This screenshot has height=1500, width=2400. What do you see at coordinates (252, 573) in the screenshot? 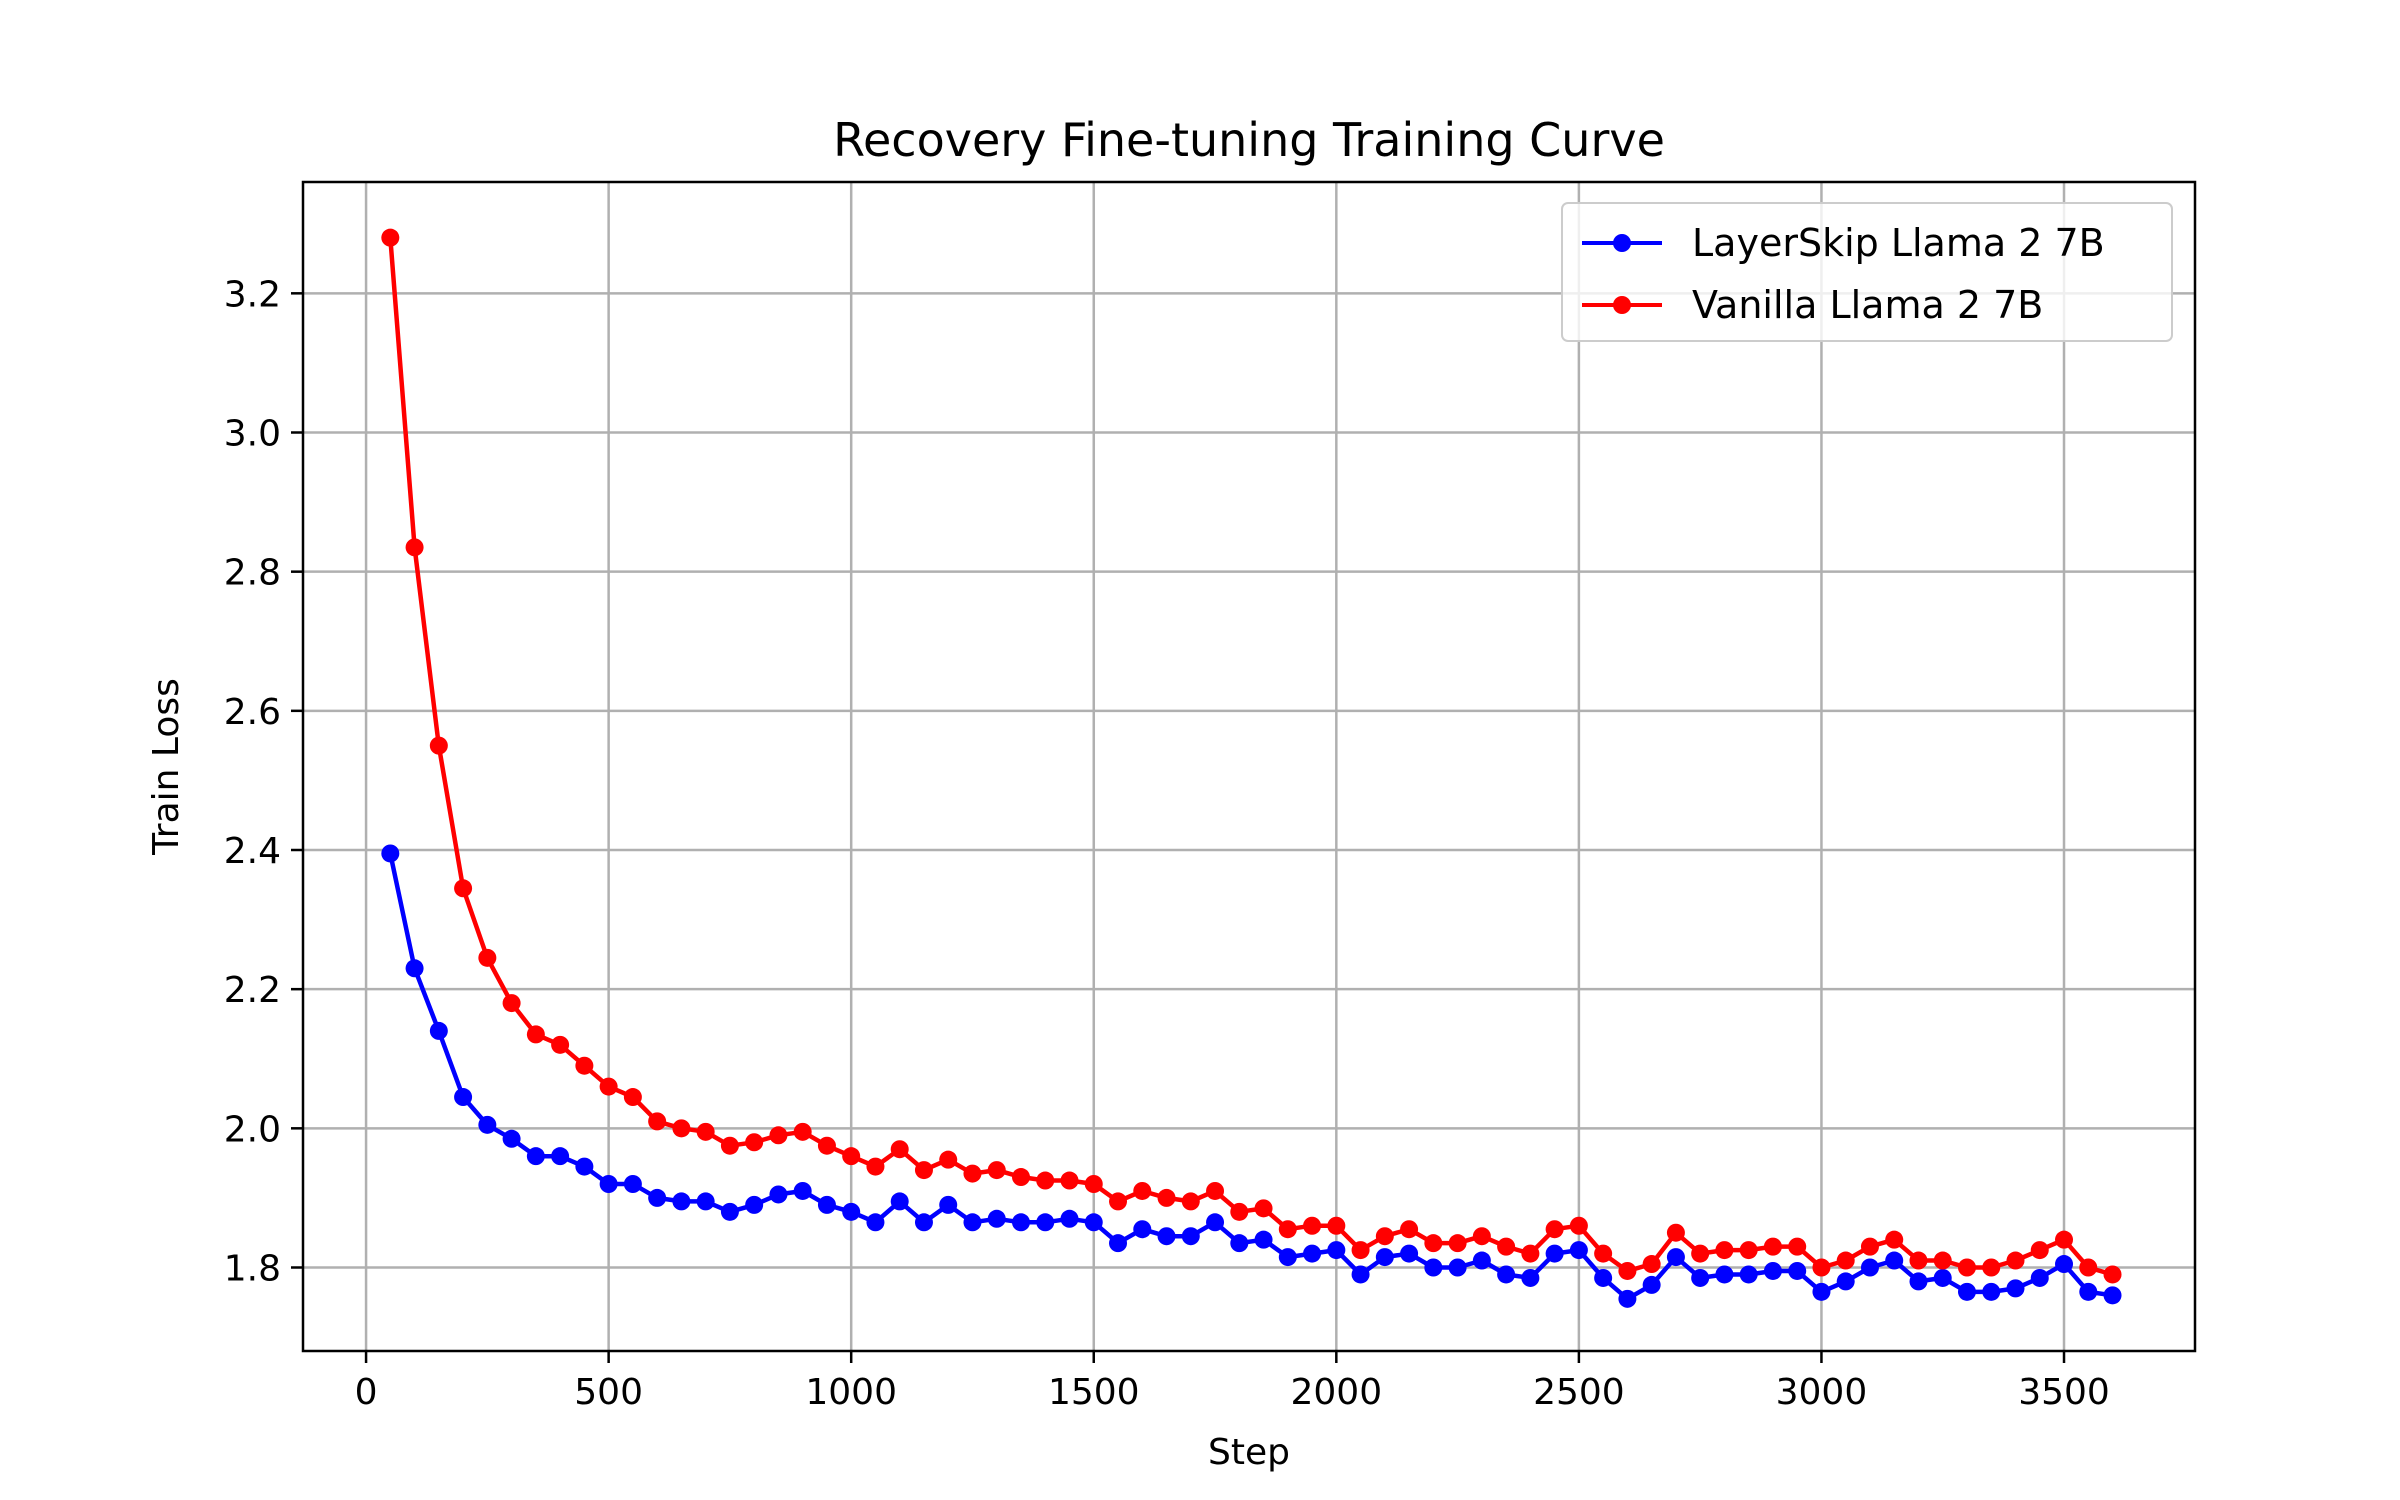
I see `y-tick-label: 2.8` at bounding box center [252, 573].